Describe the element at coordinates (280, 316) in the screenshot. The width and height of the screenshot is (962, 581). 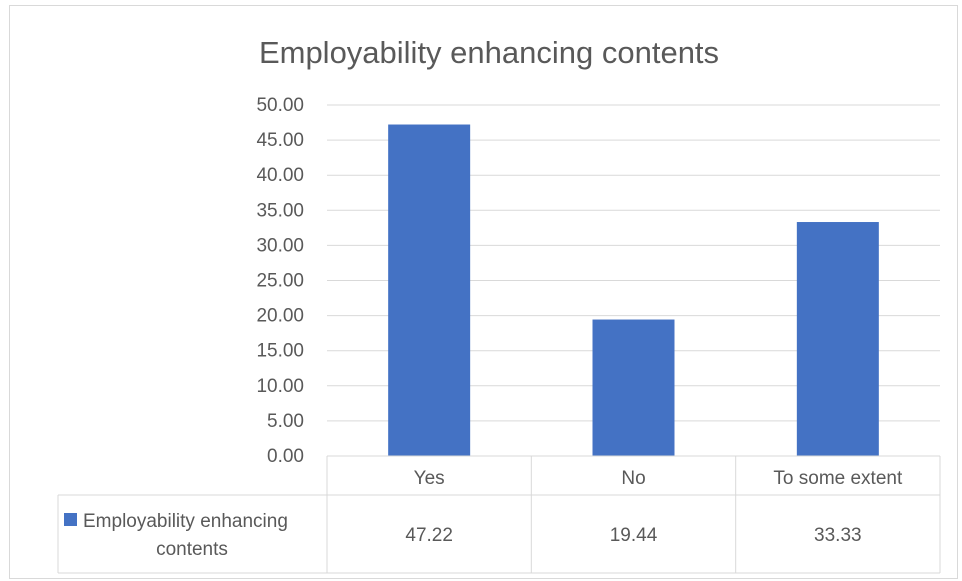
I see `y-tick-label: 20.00` at that location.